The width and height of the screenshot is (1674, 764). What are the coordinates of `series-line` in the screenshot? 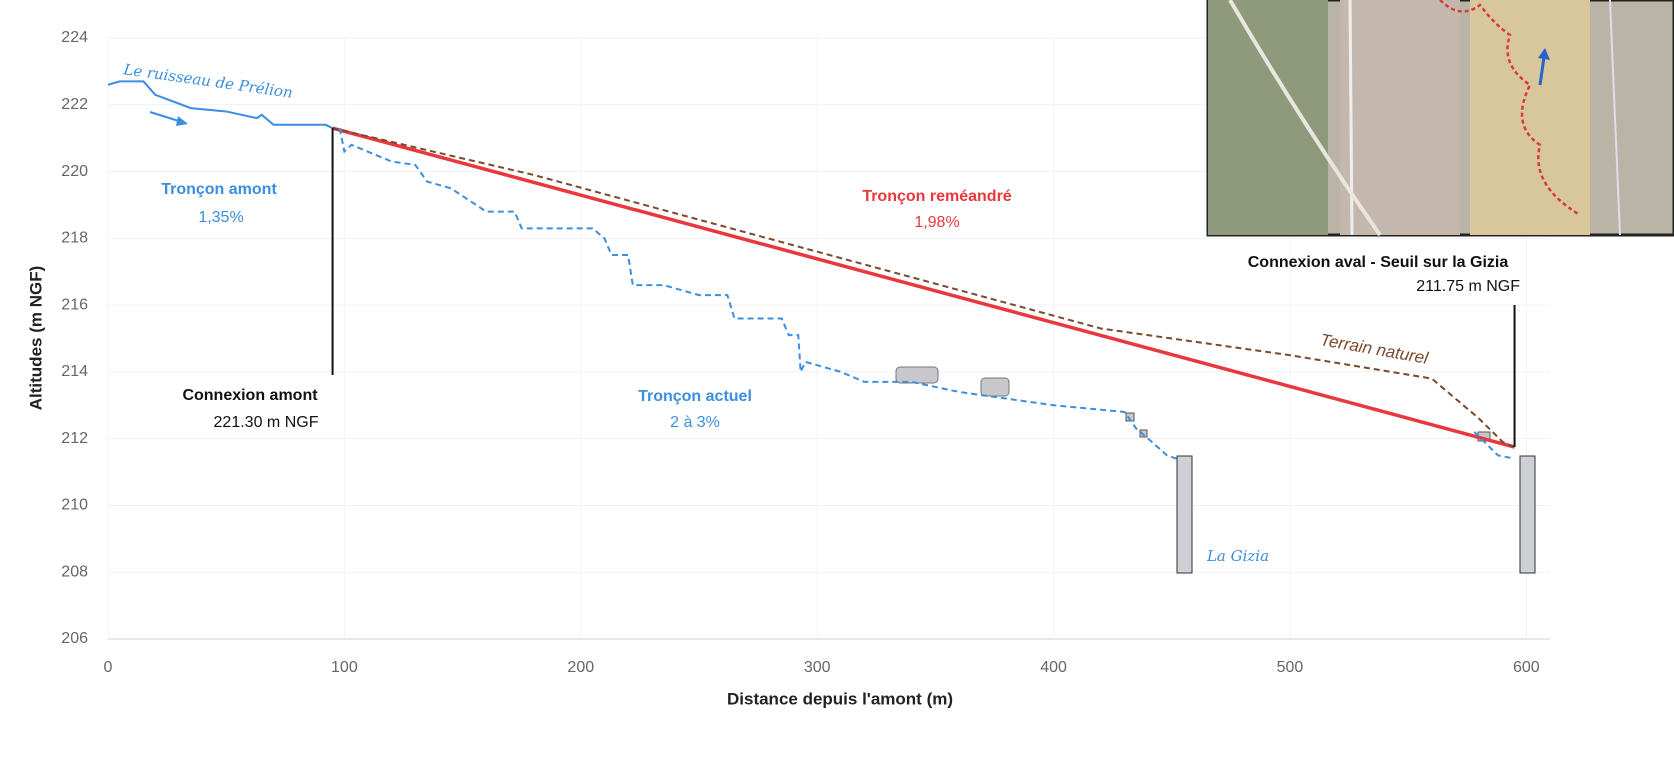 It's located at (220, 105).